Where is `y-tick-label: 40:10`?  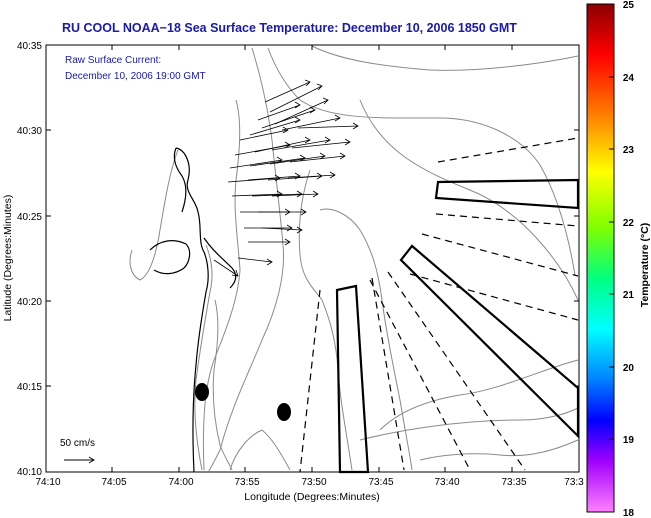
y-tick-label: 40:10 is located at coordinates (29, 472).